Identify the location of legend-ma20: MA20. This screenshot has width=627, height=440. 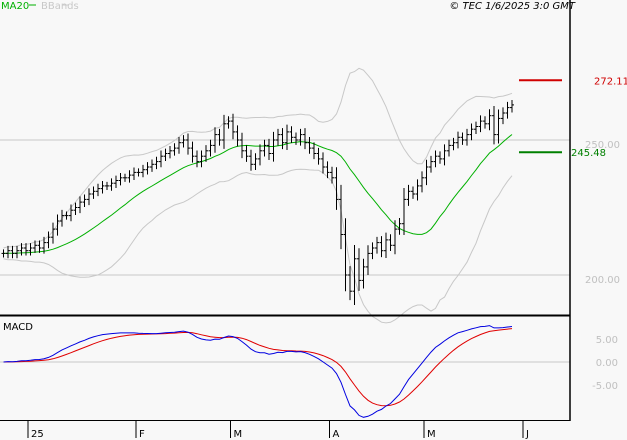
(15, 6).